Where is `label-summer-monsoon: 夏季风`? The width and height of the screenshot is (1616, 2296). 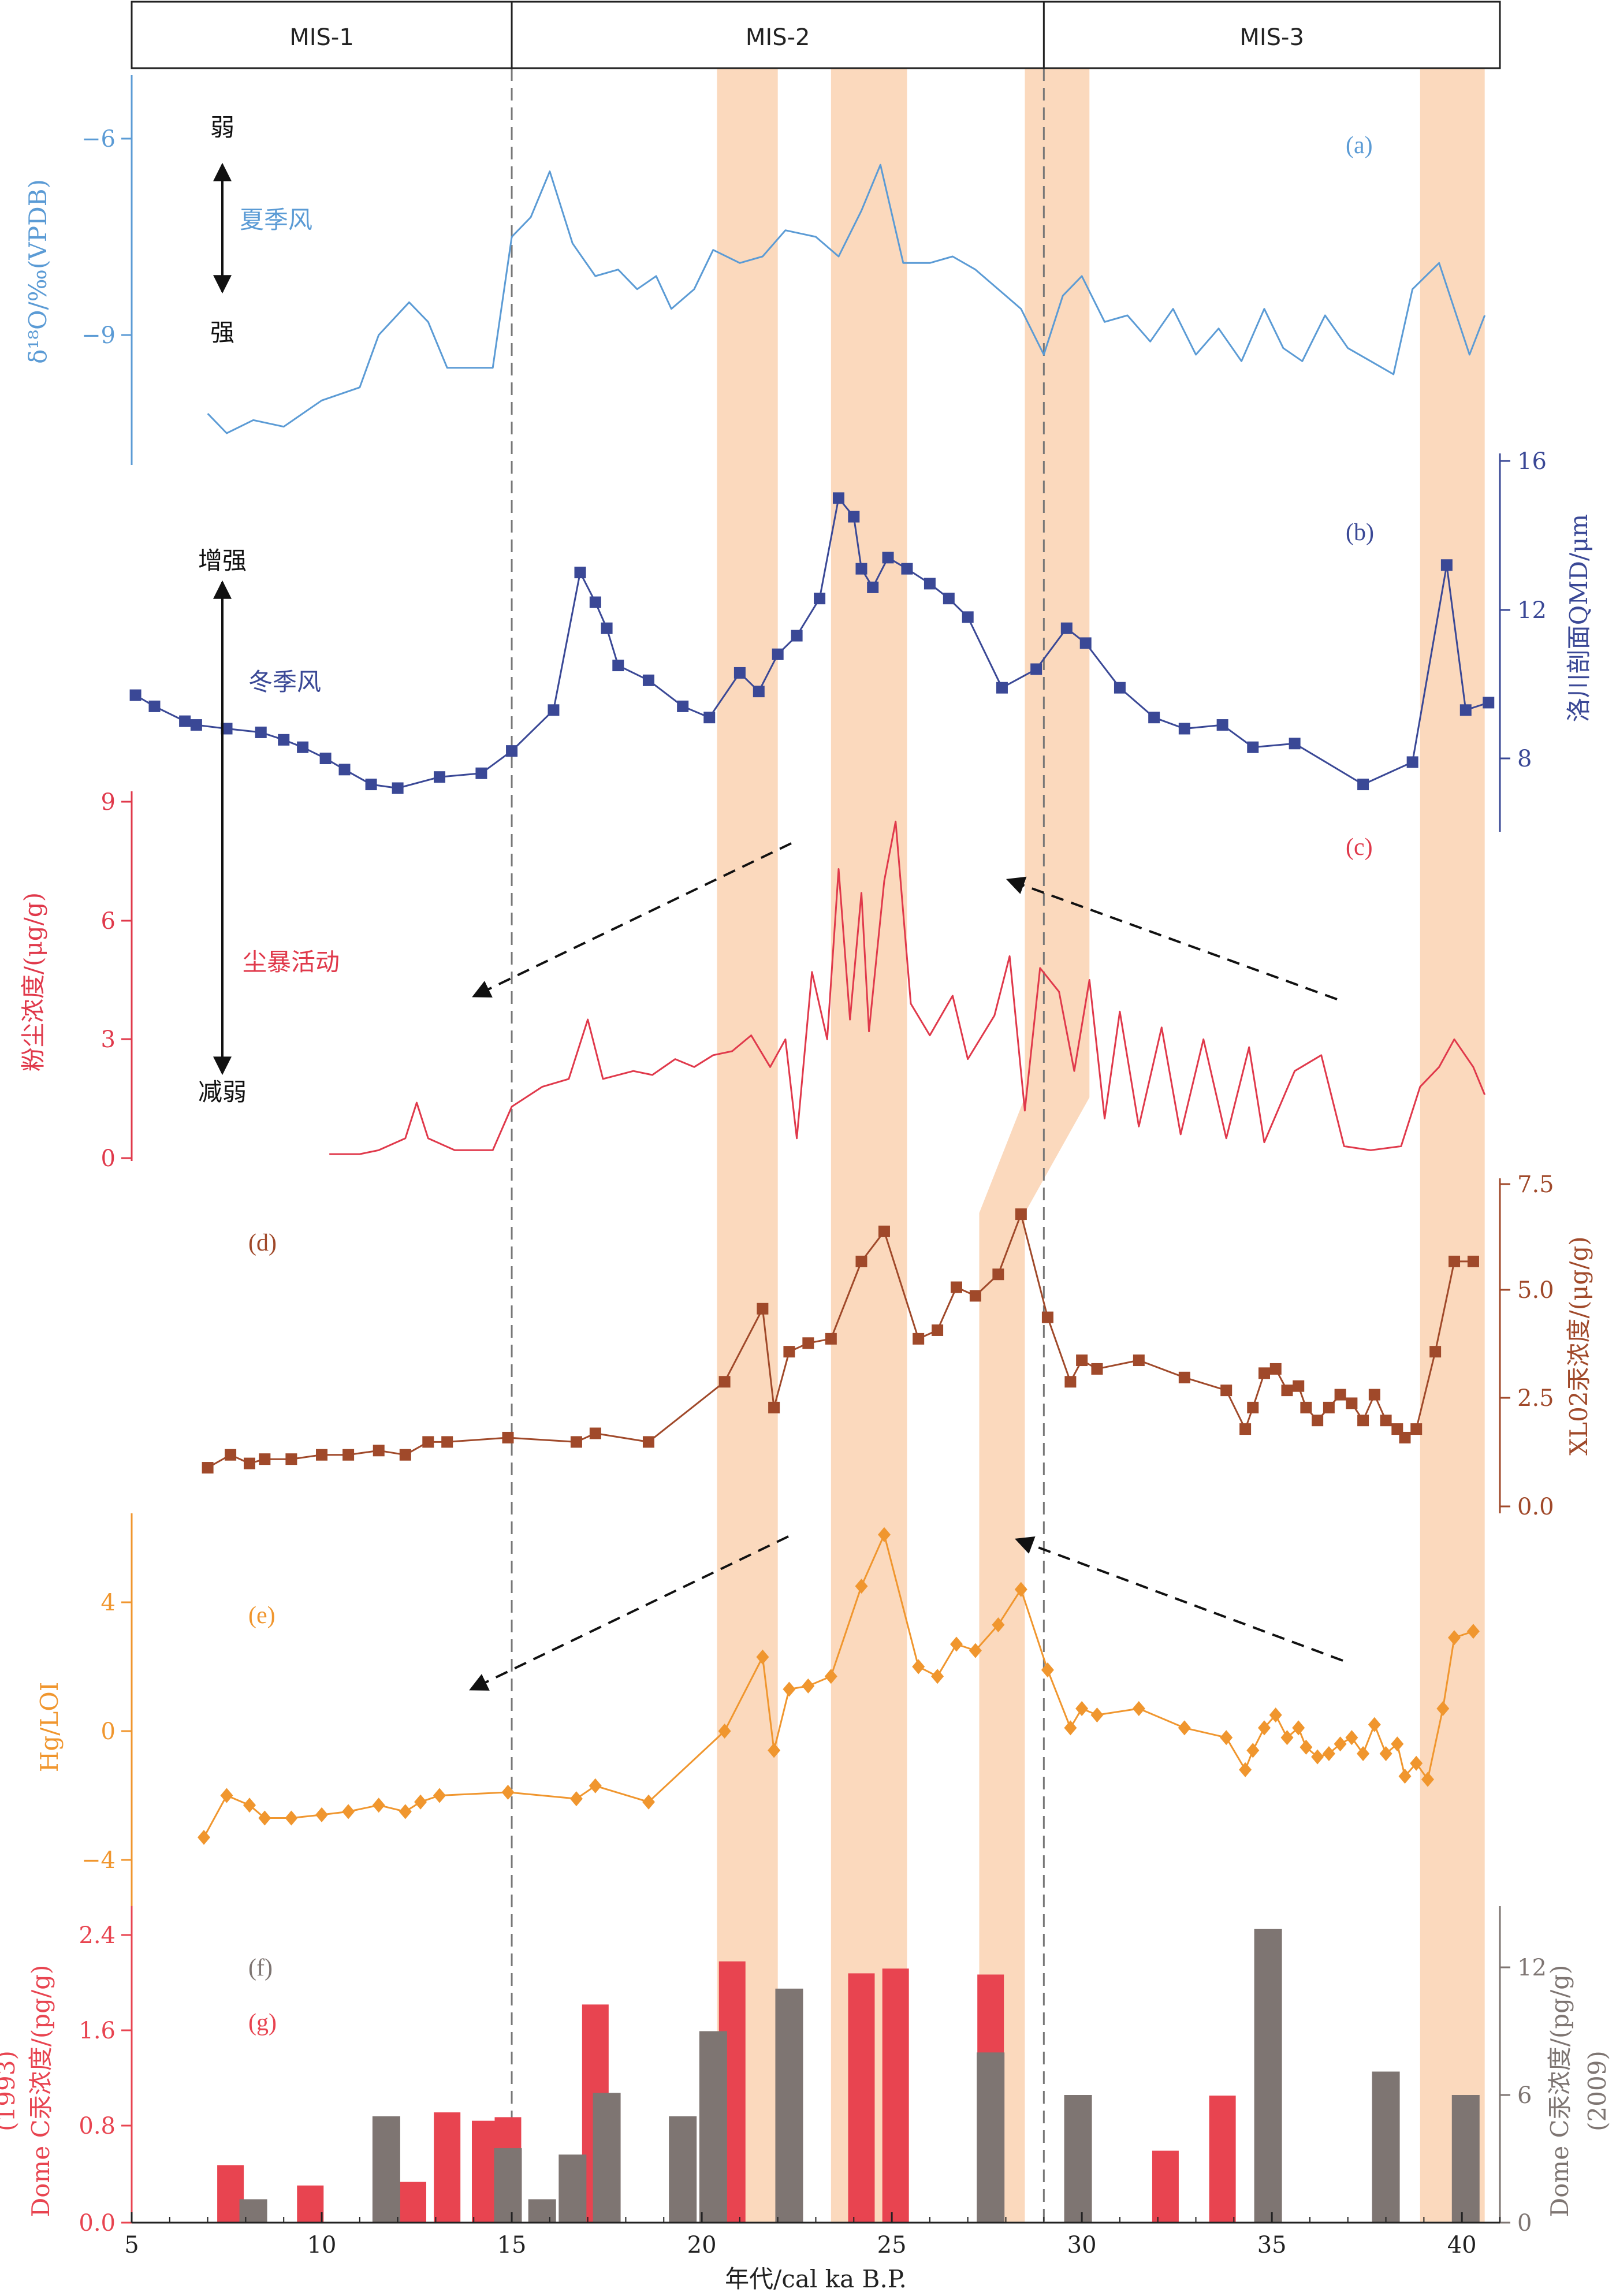
label-summer-monsoon: 夏季风 is located at coordinates (276, 220).